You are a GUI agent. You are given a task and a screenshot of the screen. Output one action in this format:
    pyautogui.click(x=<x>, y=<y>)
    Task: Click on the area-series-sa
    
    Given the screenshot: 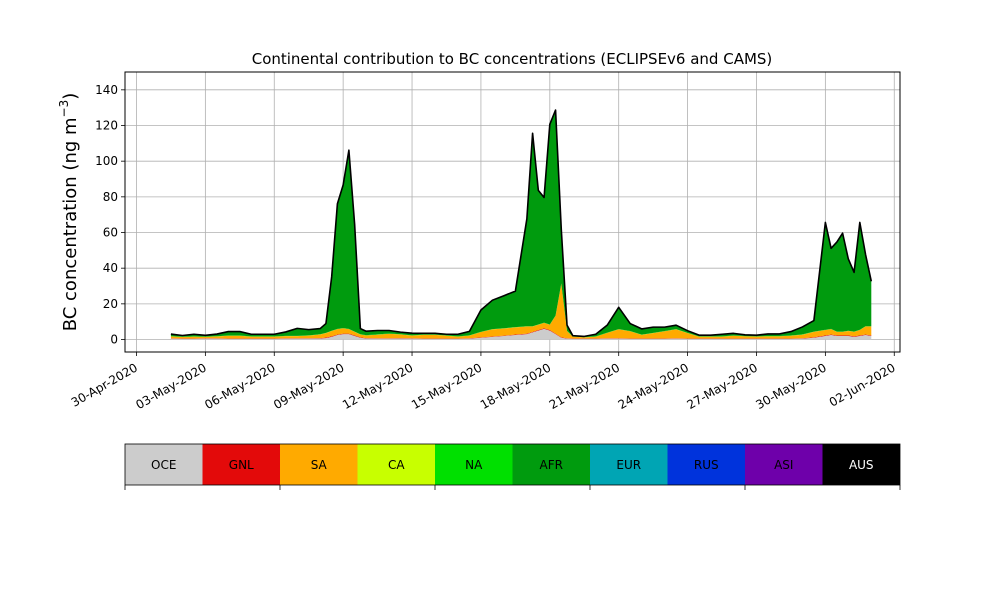 What is the action you would take?
    pyautogui.click(x=521, y=311)
    